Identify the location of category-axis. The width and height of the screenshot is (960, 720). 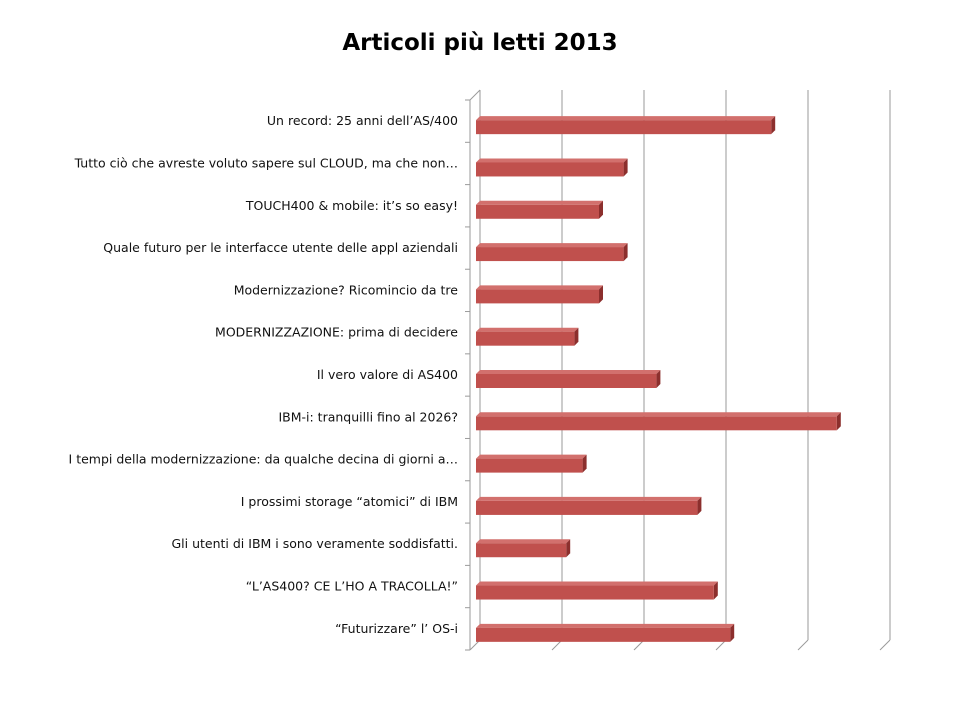
(473, 370).